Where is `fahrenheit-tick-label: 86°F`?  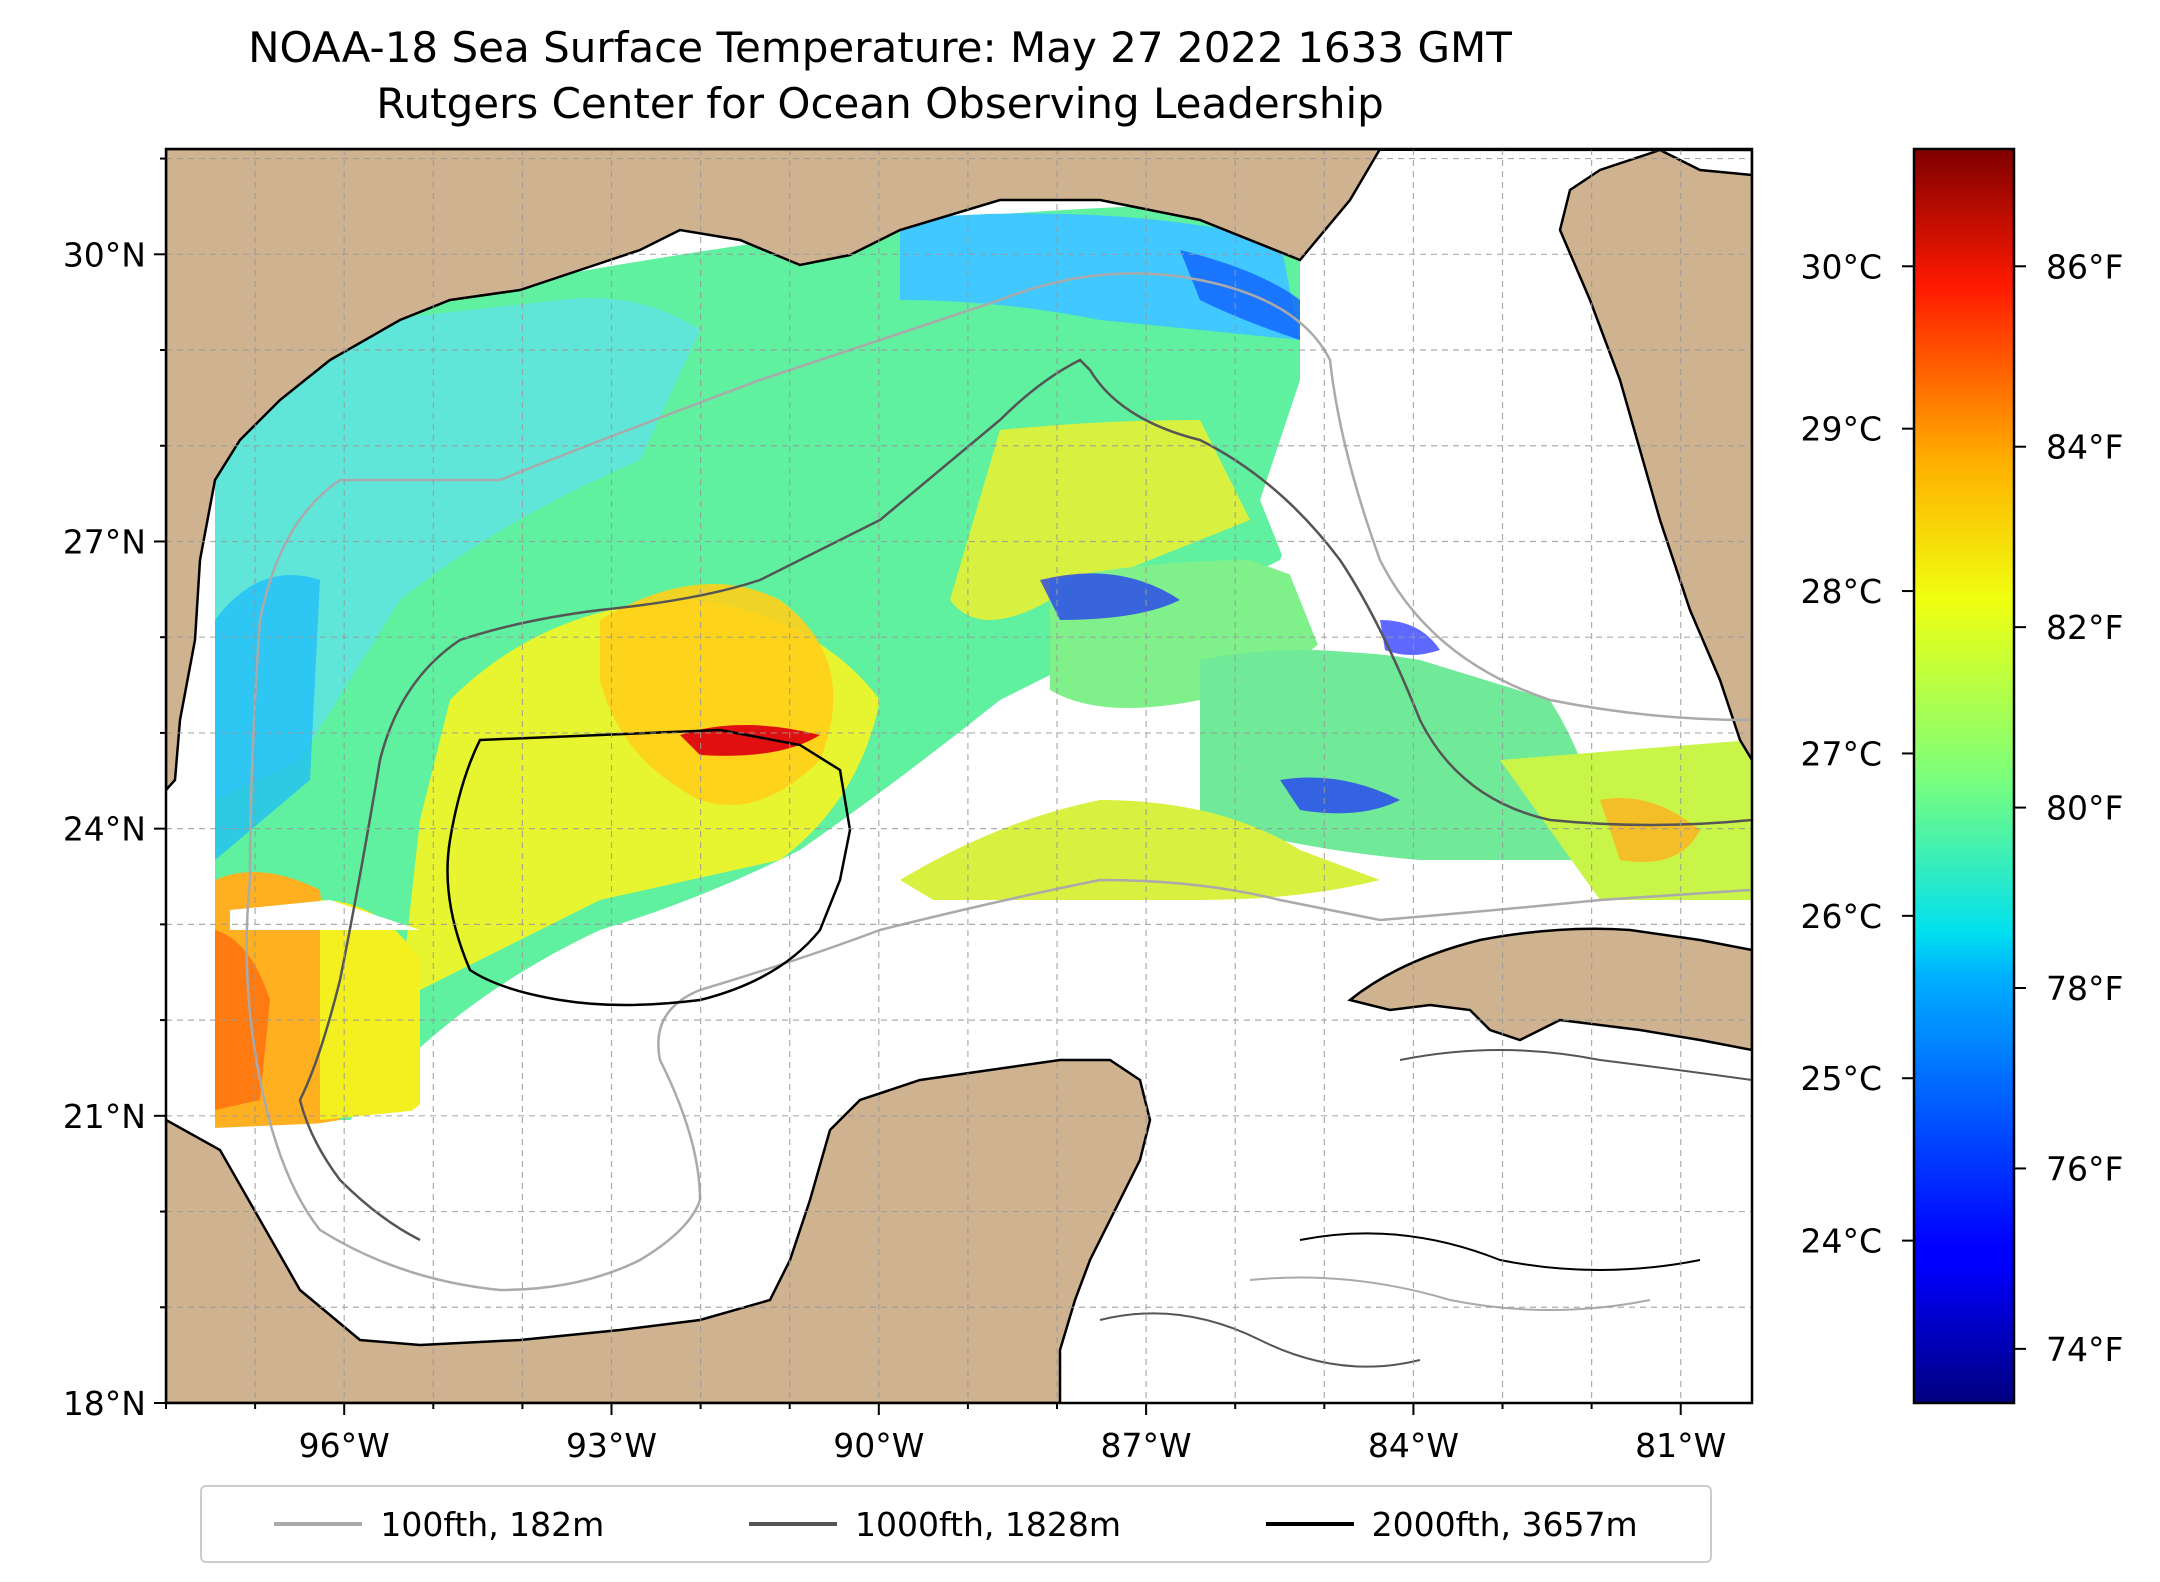 fahrenheit-tick-label: 86°F is located at coordinates (2084, 266).